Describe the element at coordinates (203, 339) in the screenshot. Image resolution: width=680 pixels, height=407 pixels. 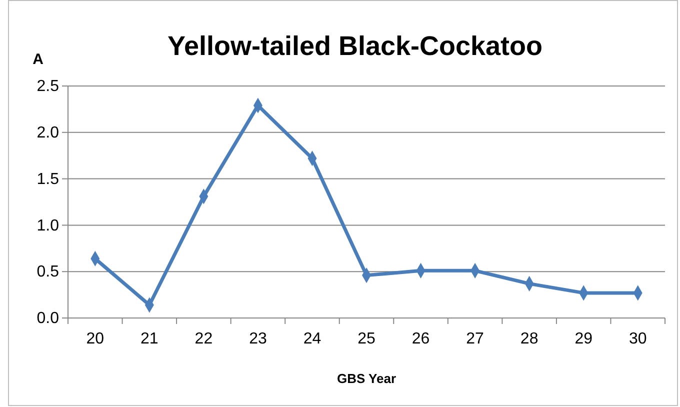
I see `x-tick-label: 22` at that location.